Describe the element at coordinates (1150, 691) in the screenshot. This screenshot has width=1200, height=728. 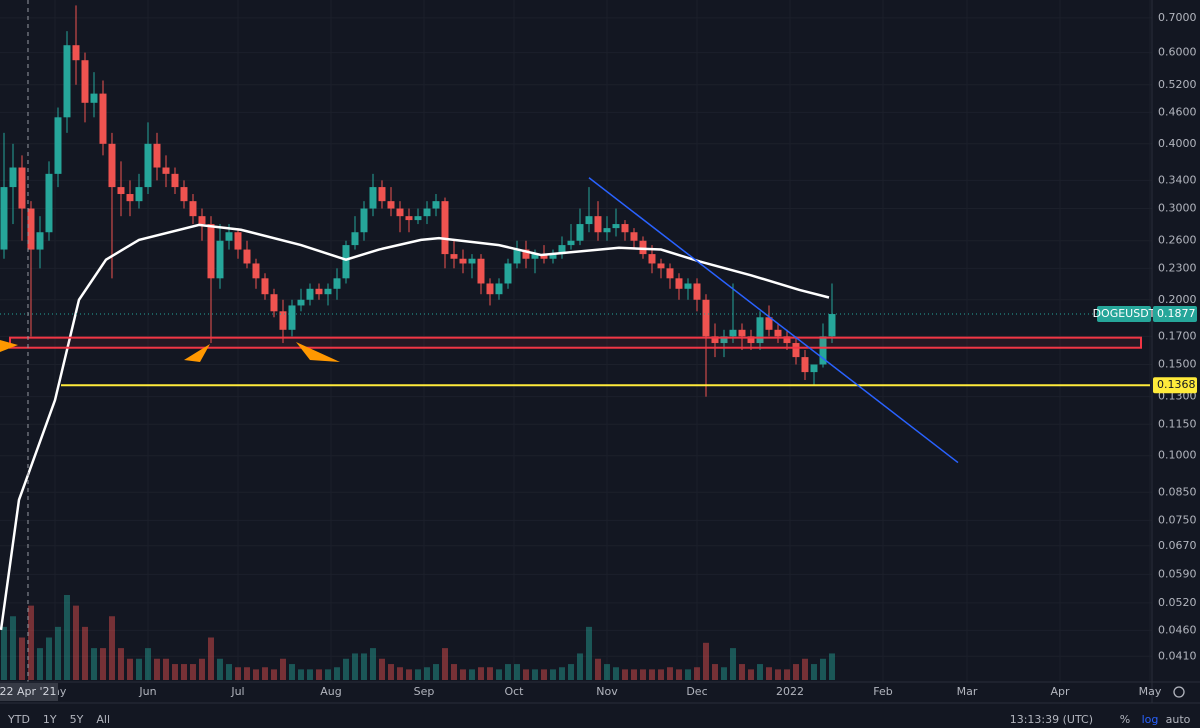
I see `x-tick-label: May` at that location.